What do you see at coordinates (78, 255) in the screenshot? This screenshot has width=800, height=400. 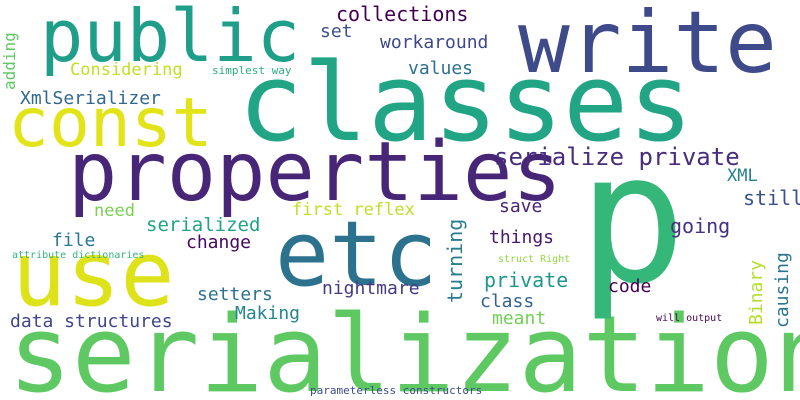 I see `word-attribute-dictionaries: attribute dictionaries` at bounding box center [78, 255].